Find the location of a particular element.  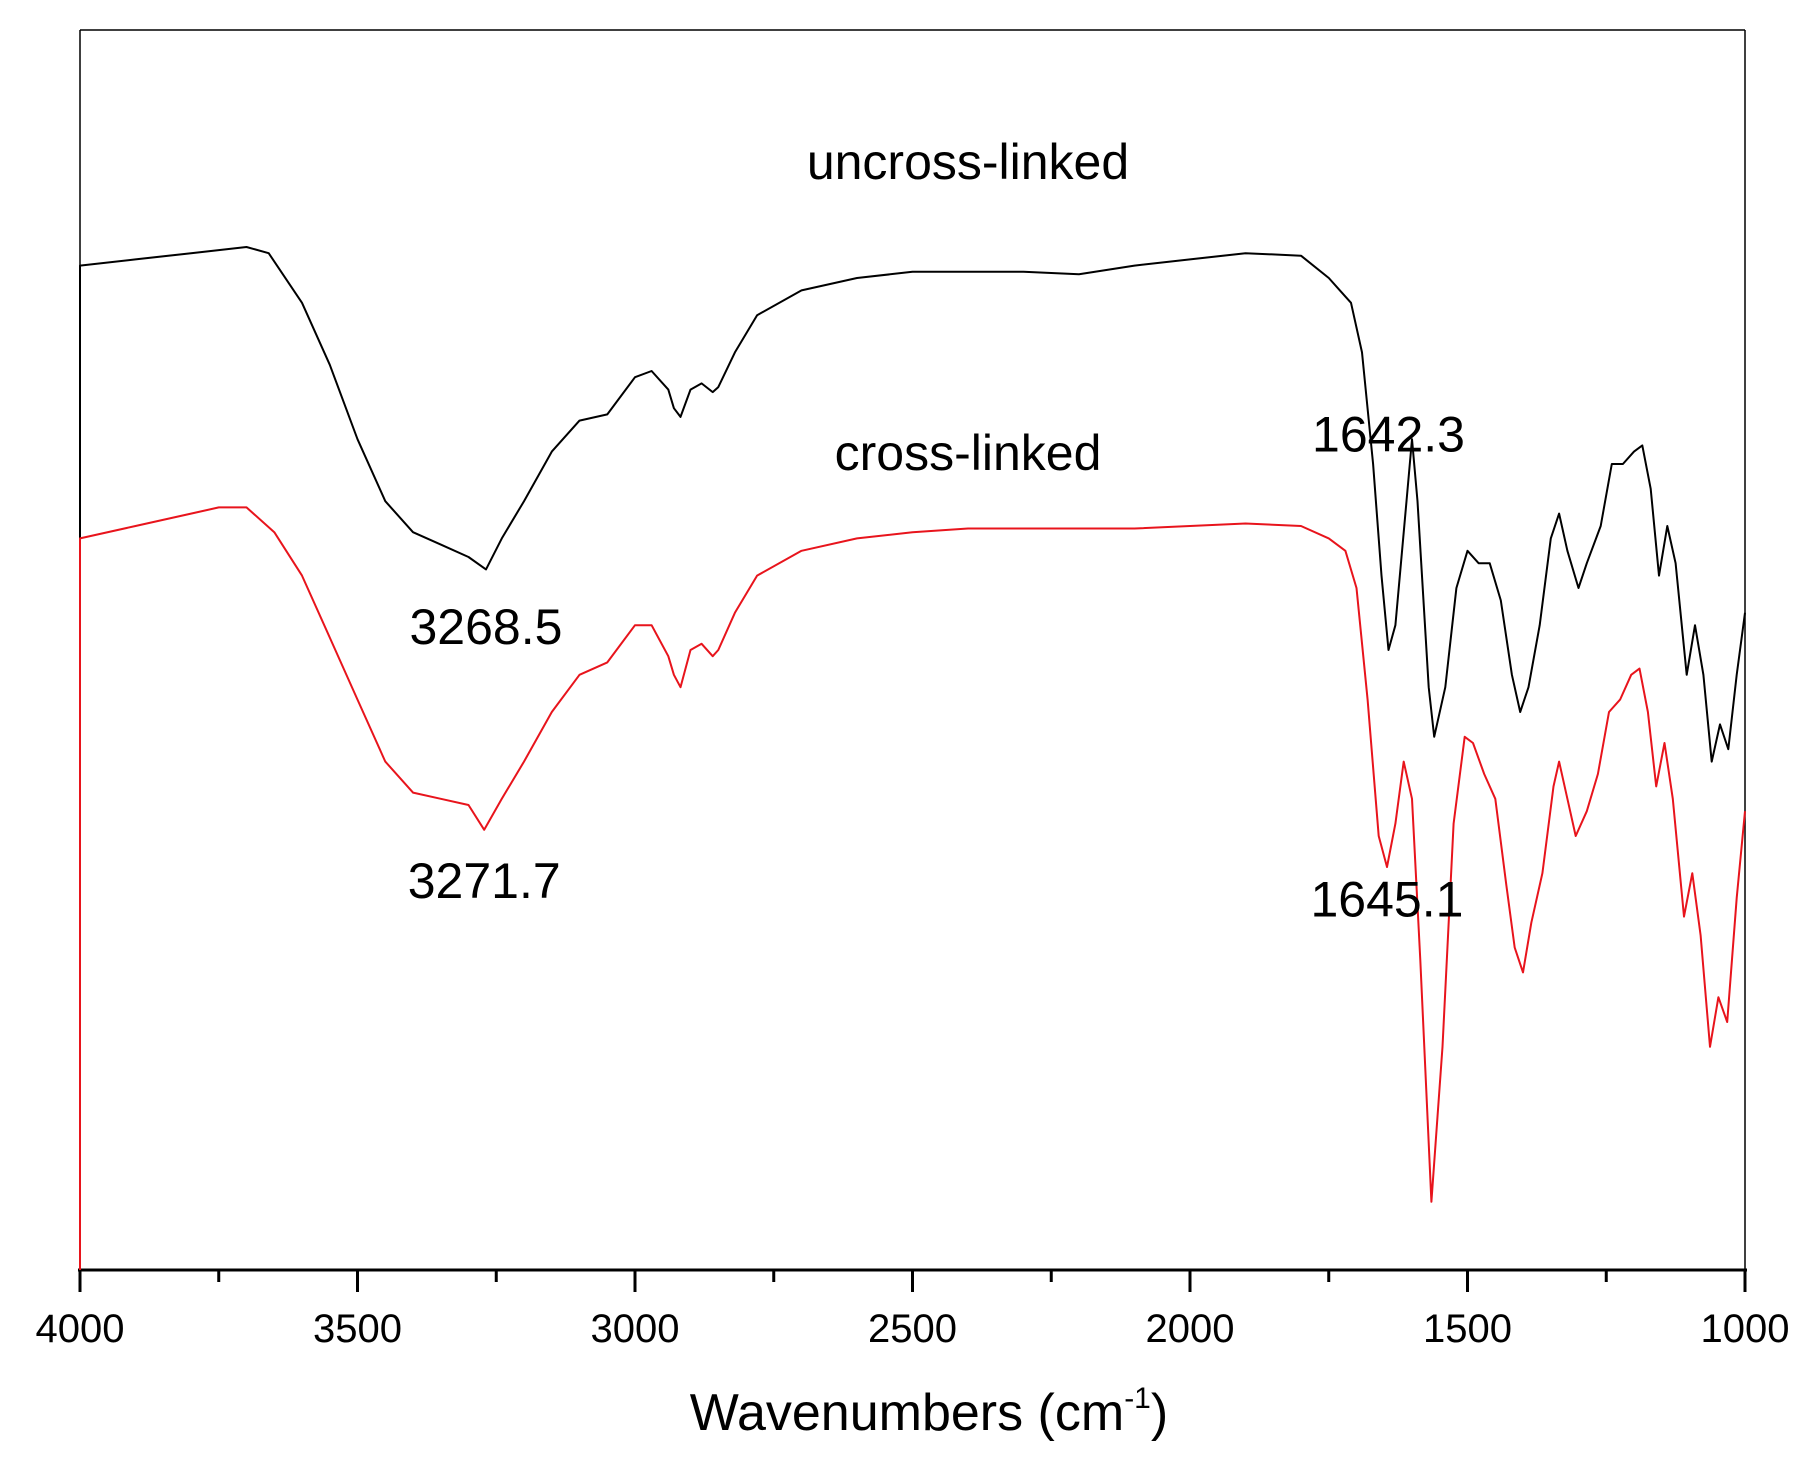

x-tick-label: 4000 is located at coordinates (80, 1329).